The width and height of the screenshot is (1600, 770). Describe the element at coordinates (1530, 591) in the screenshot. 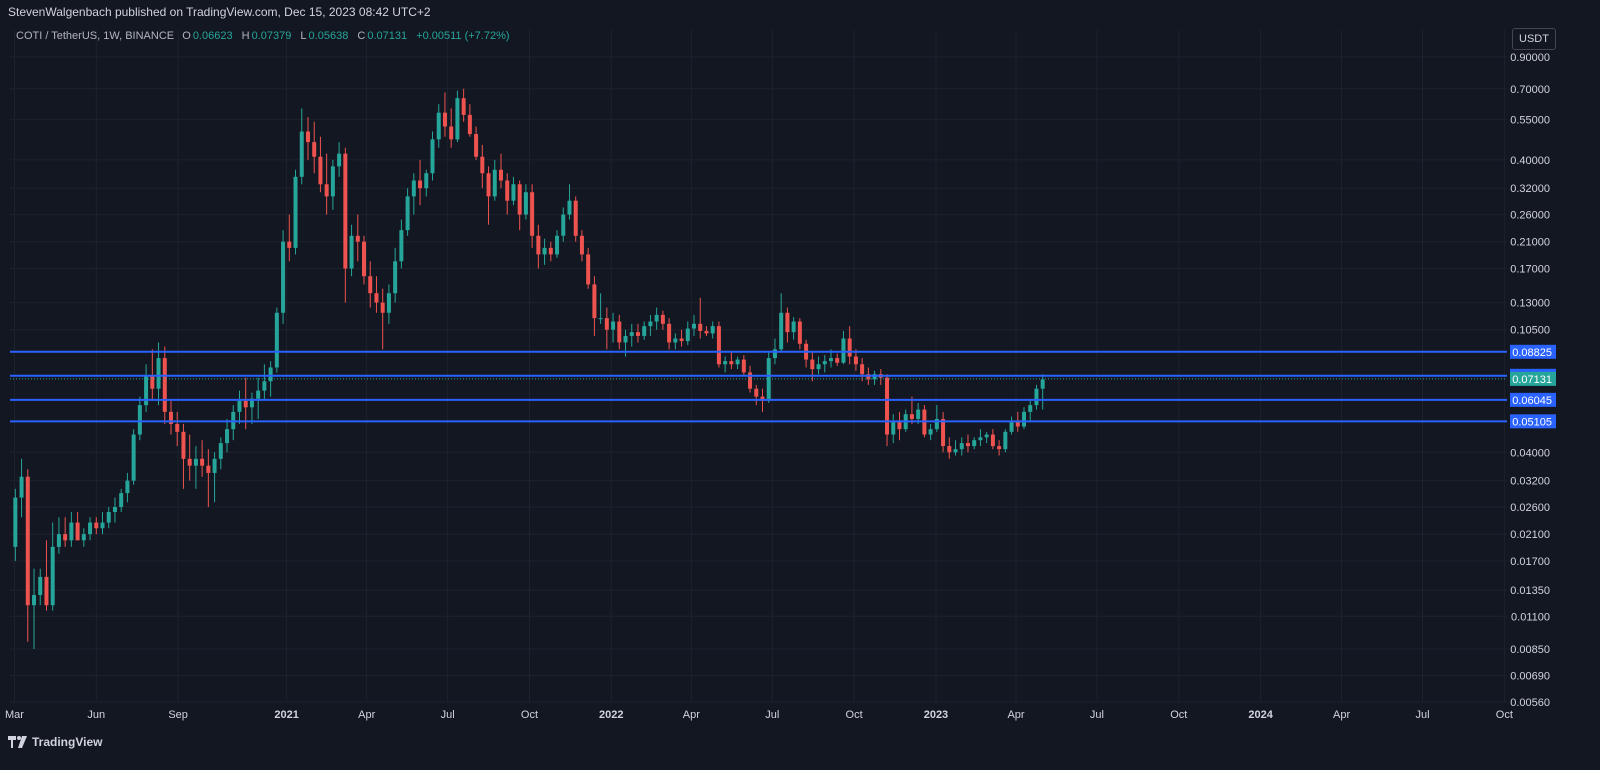

I see `y-tick-label: 0.01350` at that location.